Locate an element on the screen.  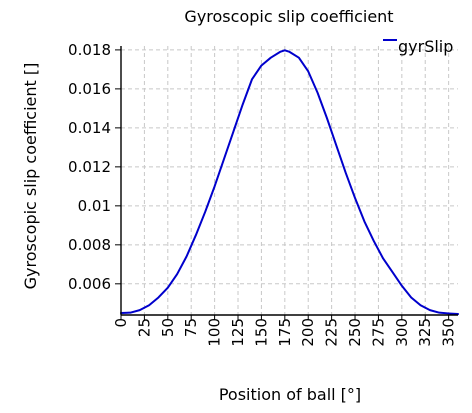
y-axis-label: Gyroscopic slip coefficient [] is located at coordinates (30, 176).